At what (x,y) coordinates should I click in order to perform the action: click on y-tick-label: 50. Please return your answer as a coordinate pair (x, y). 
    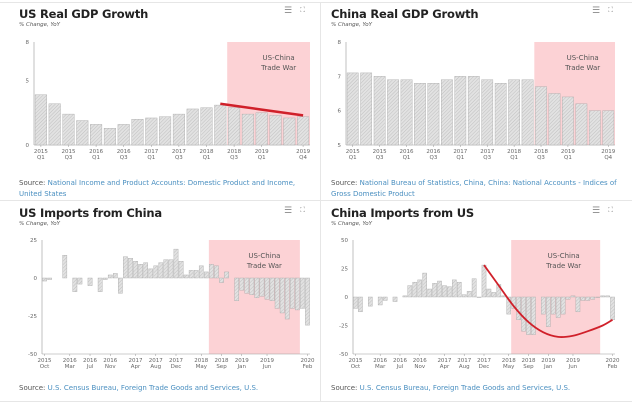
    Looking at the image, I should click on (344, 241).